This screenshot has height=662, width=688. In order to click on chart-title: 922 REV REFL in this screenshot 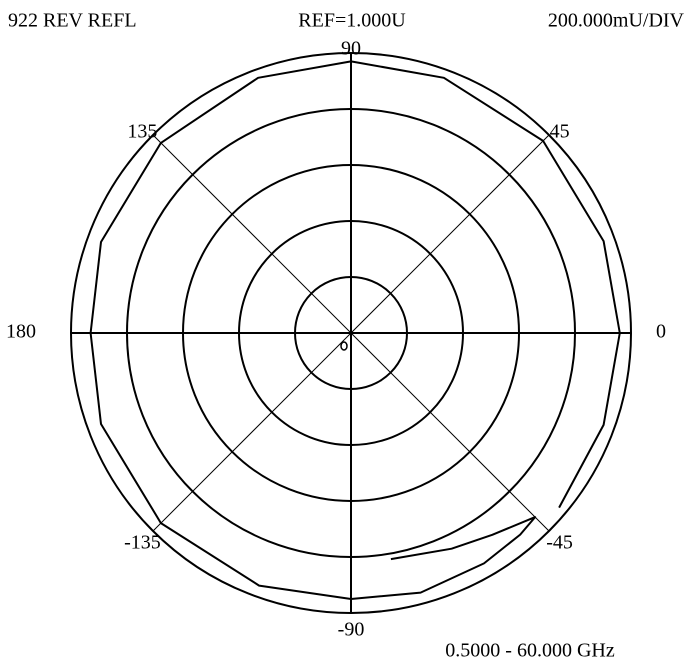, I will do `click(72, 21)`.